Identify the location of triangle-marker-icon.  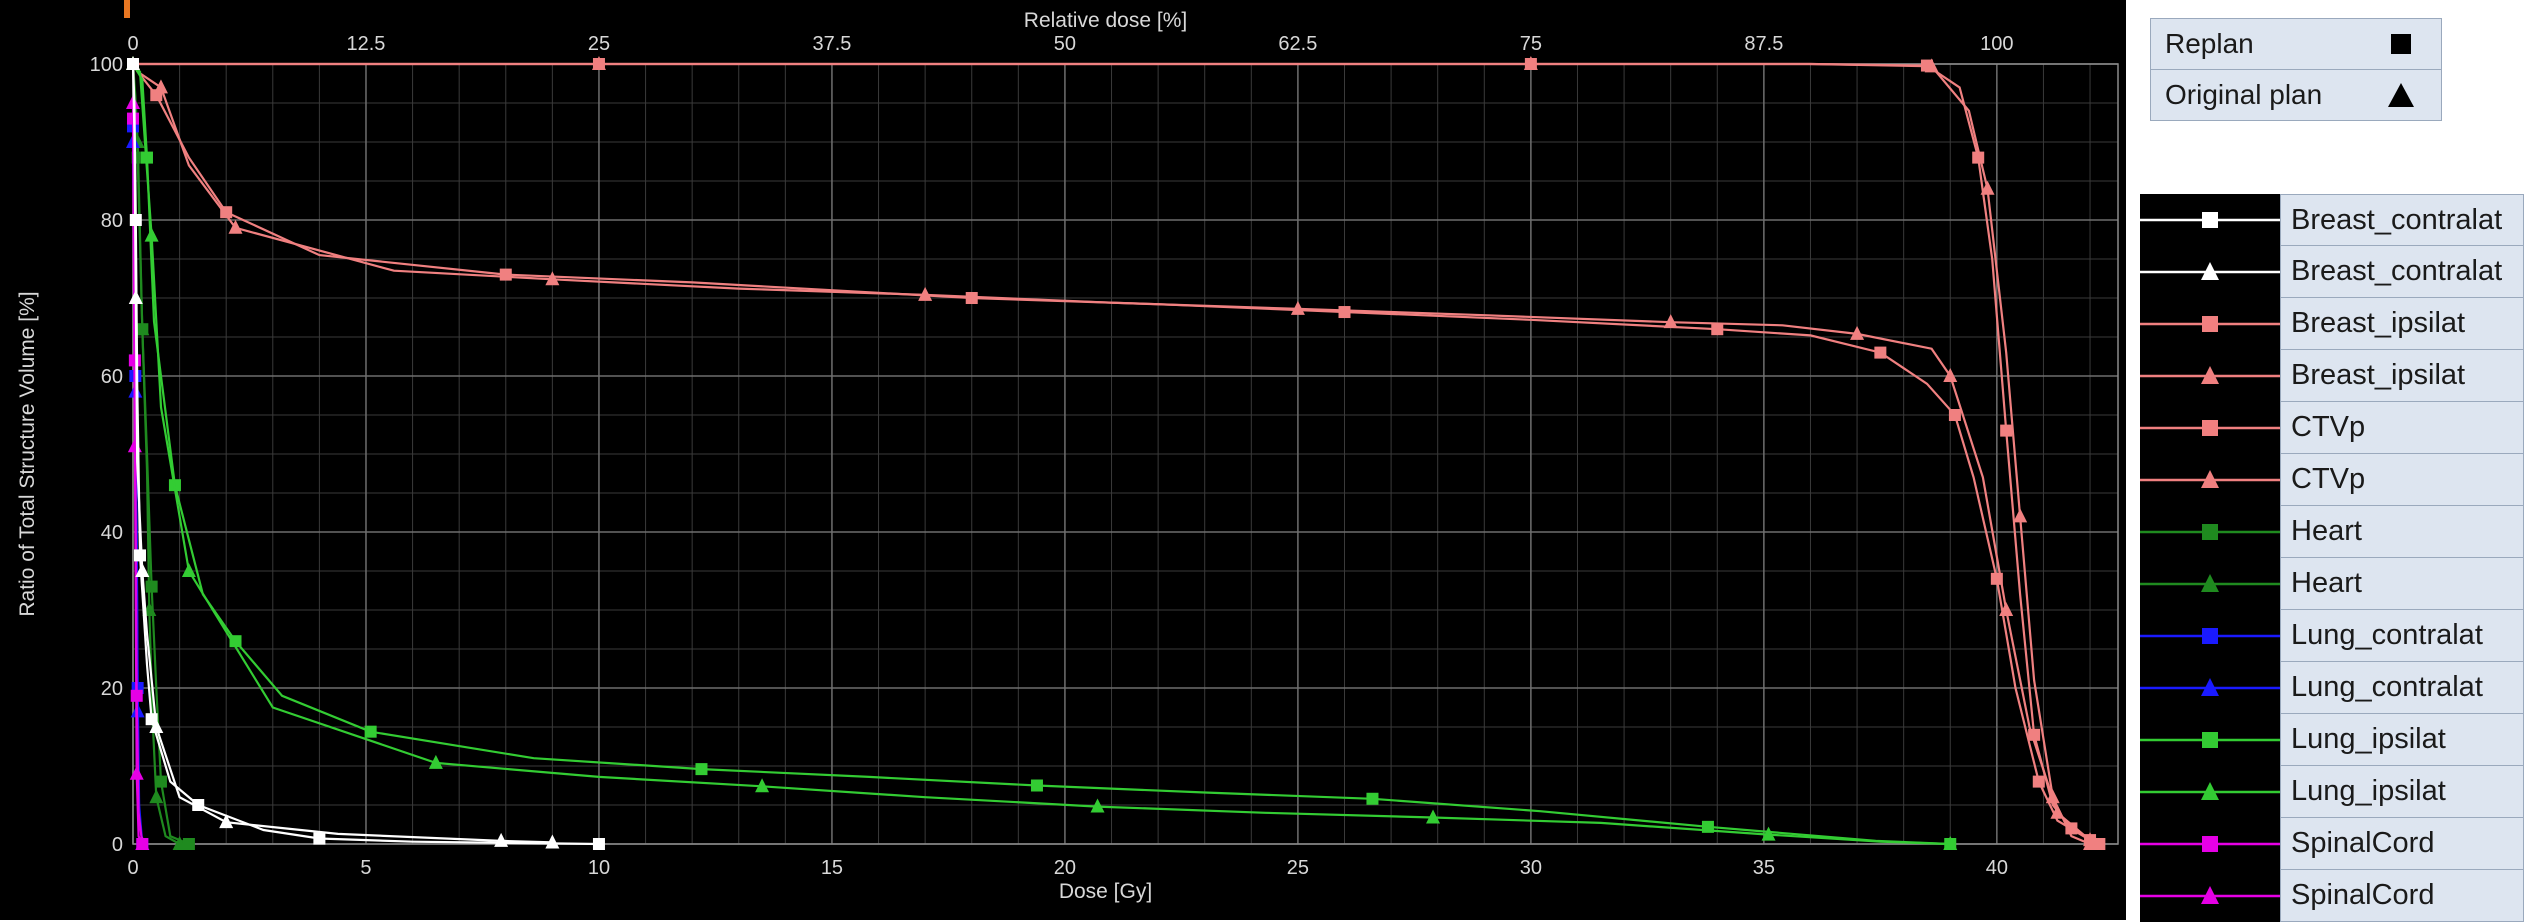
(2401, 95).